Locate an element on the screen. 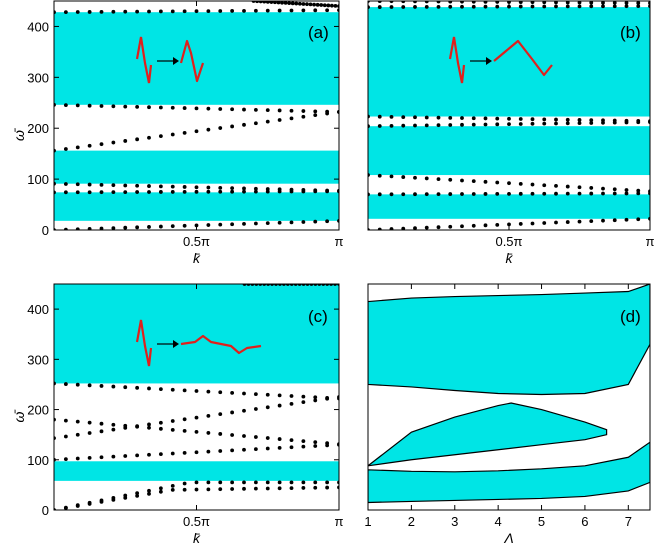  x-axis-label: k̄ is located at coordinates (197, 538).